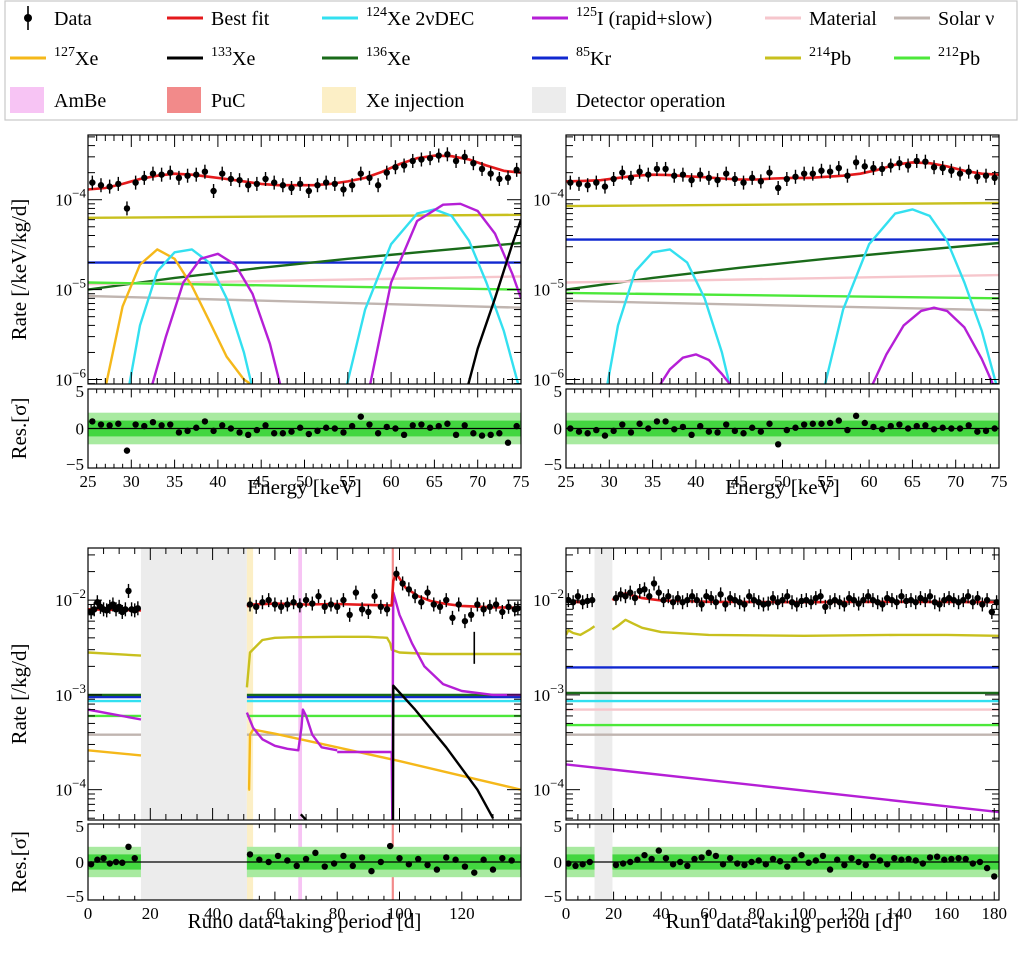 The image size is (1021, 956). Describe the element at coordinates (337, 913) in the screenshot. I see `x-tick-label: 80` at that location.